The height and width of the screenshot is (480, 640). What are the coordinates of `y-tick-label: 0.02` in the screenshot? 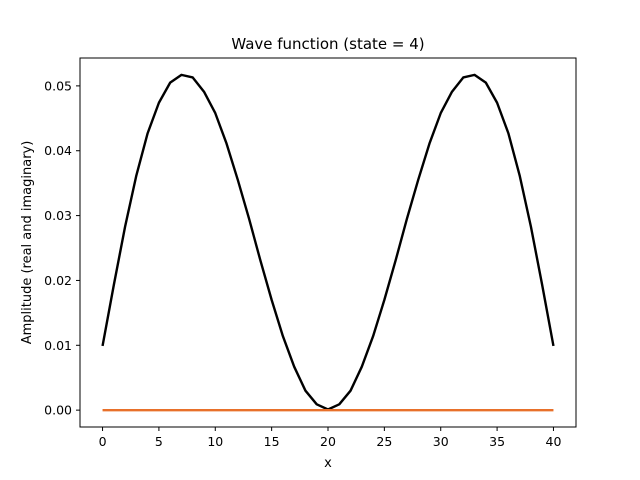 It's located at (58, 280).